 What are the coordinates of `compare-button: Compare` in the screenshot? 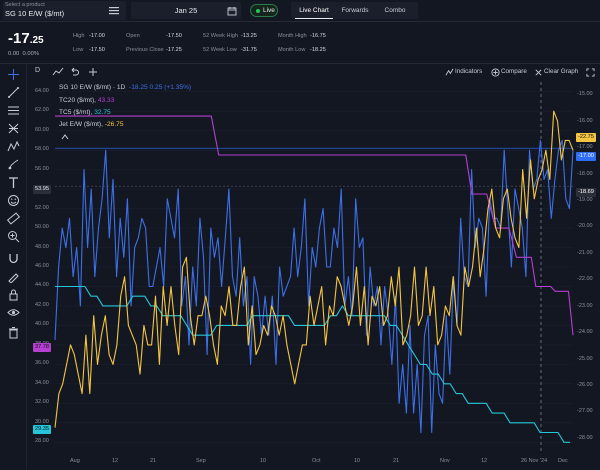 It's located at (514, 71).